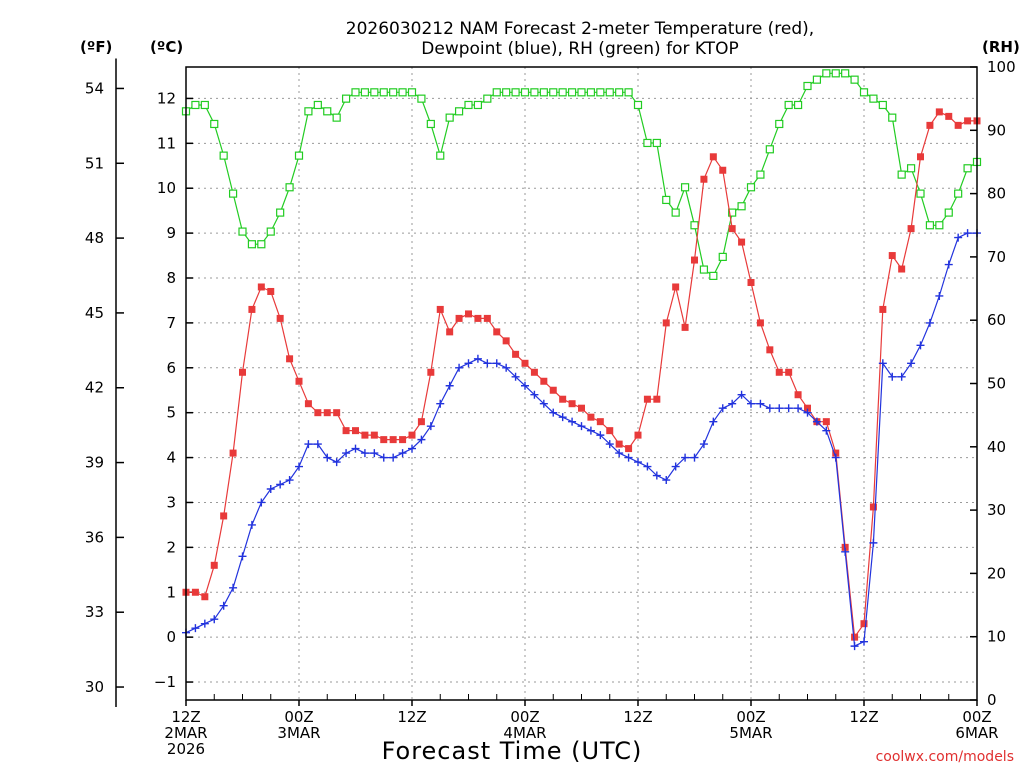 The image size is (1024, 768). Describe the element at coordinates (298, 733) in the screenshot. I see `time-tick-label: 3MAR` at that location.